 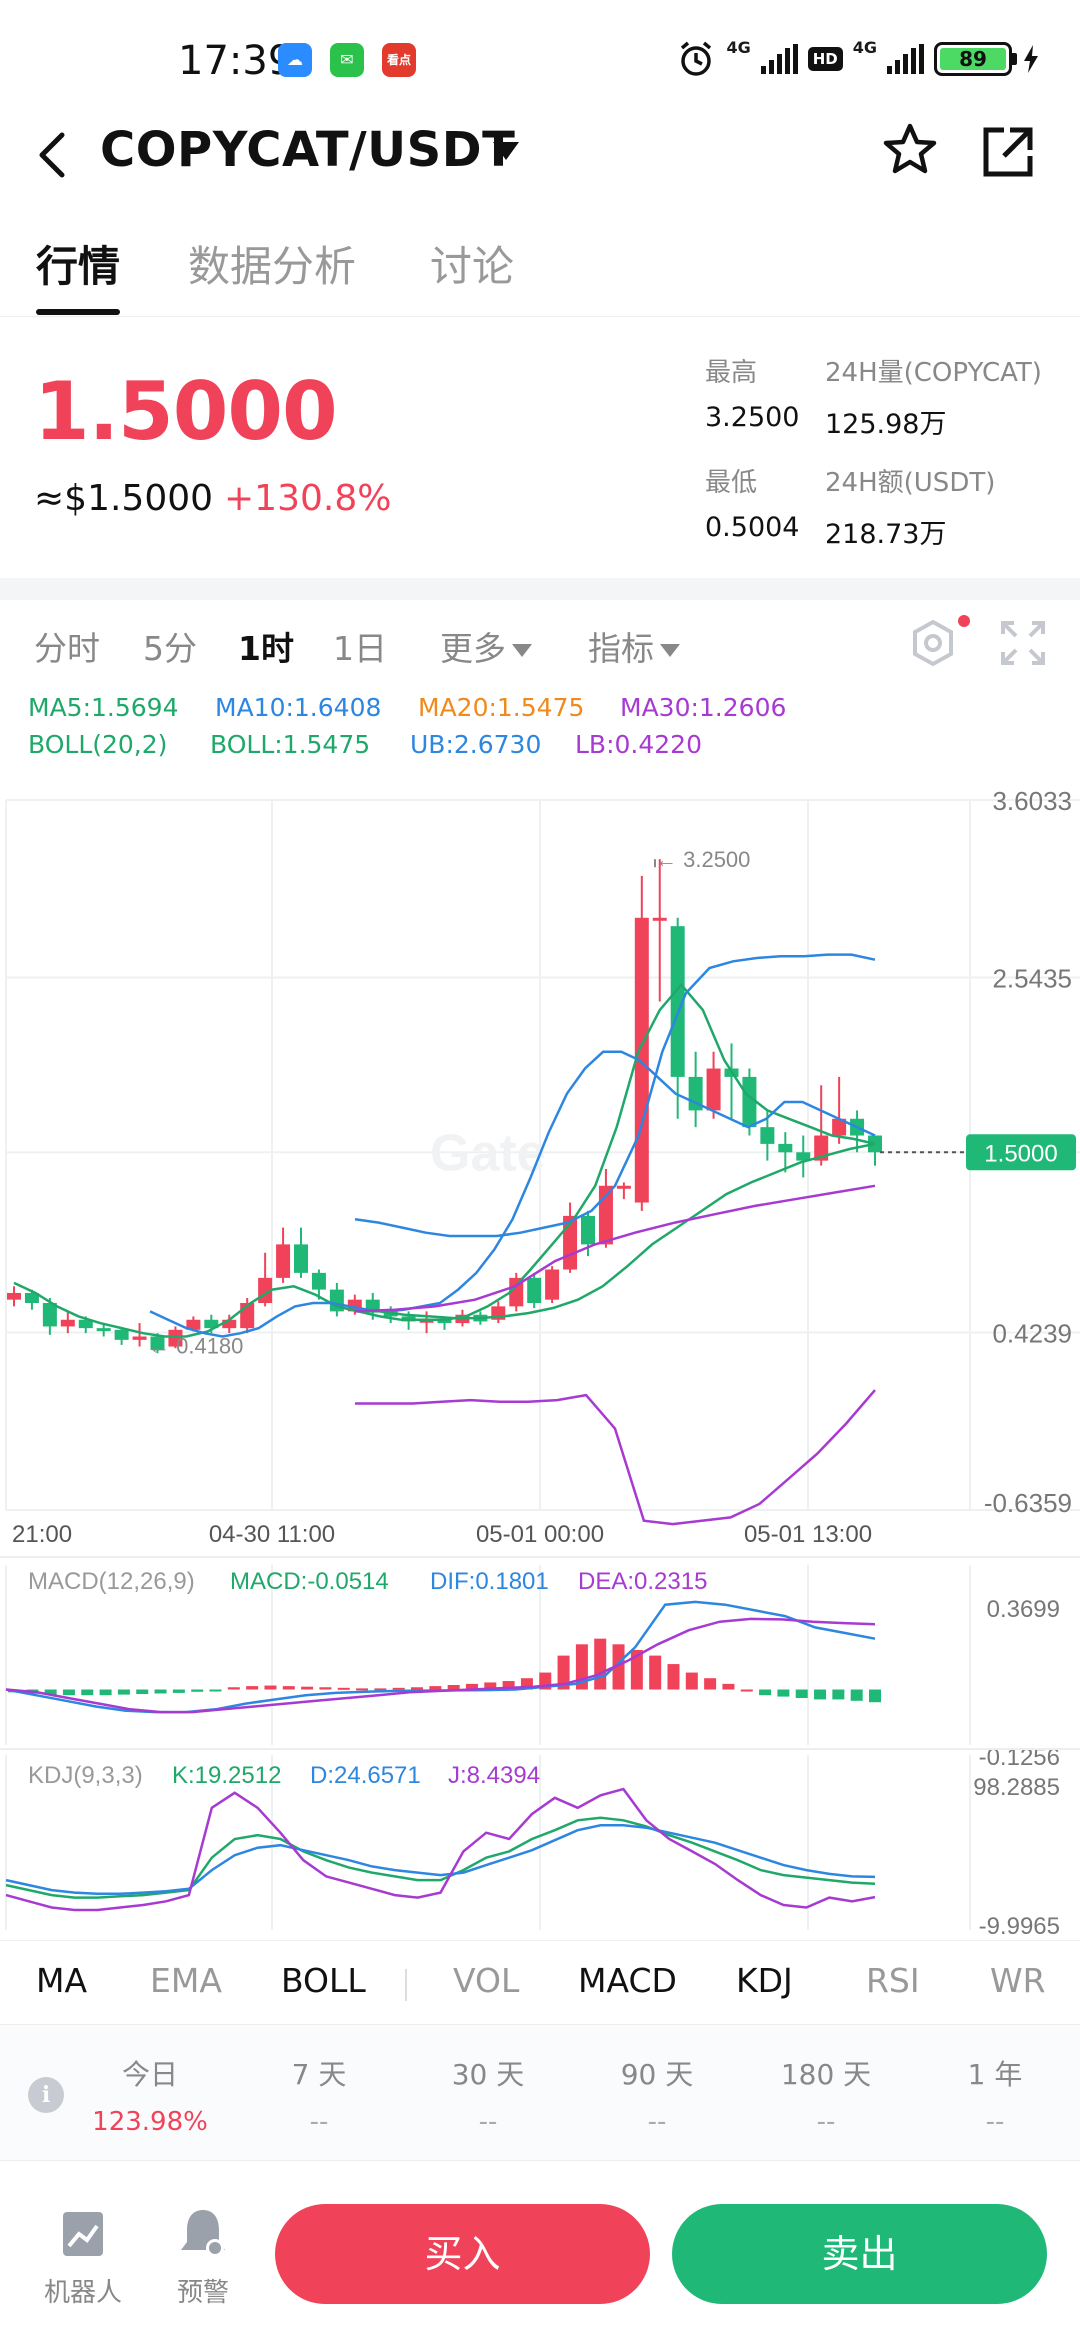 What do you see at coordinates (360, 648) in the screenshot?
I see `interval-1d: 1日` at bounding box center [360, 648].